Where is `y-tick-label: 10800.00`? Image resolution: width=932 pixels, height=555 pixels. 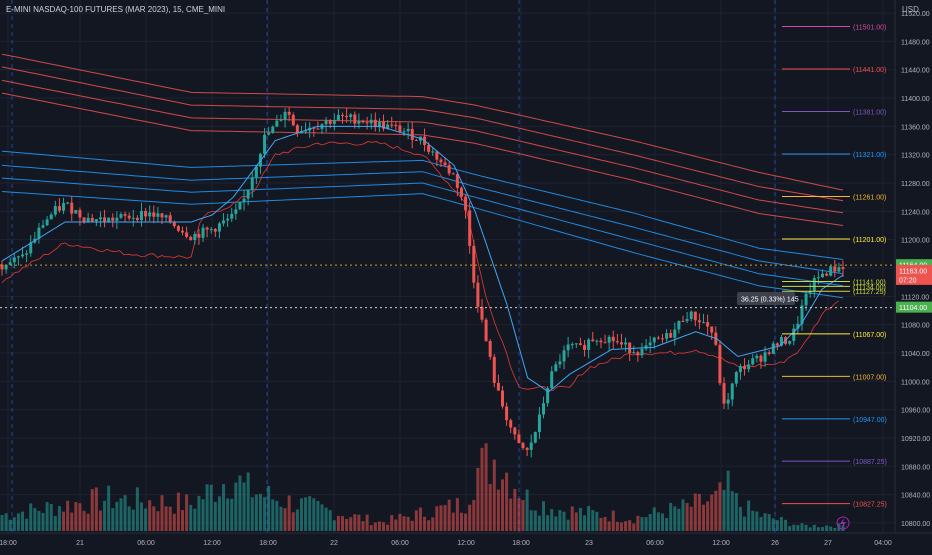 y-tick-label: 10800.00 is located at coordinates (915, 524).